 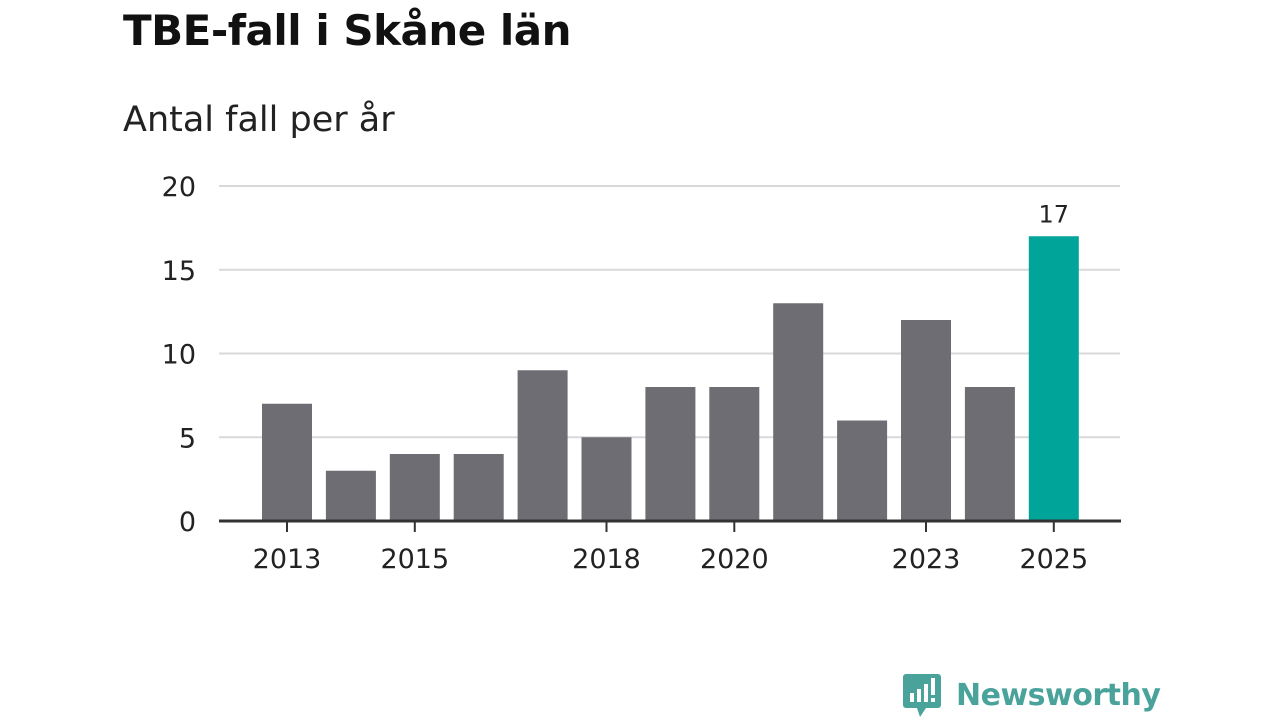 I want to click on x-tick-label: 2018, so click(x=606, y=559).